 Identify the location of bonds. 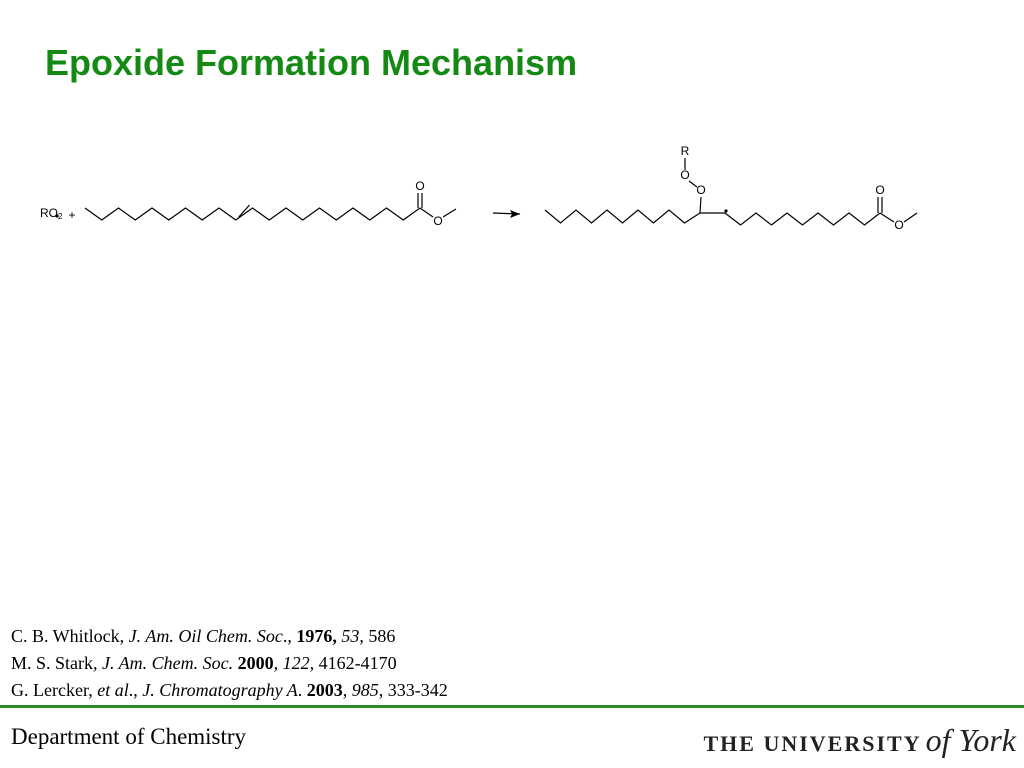
(501, 192).